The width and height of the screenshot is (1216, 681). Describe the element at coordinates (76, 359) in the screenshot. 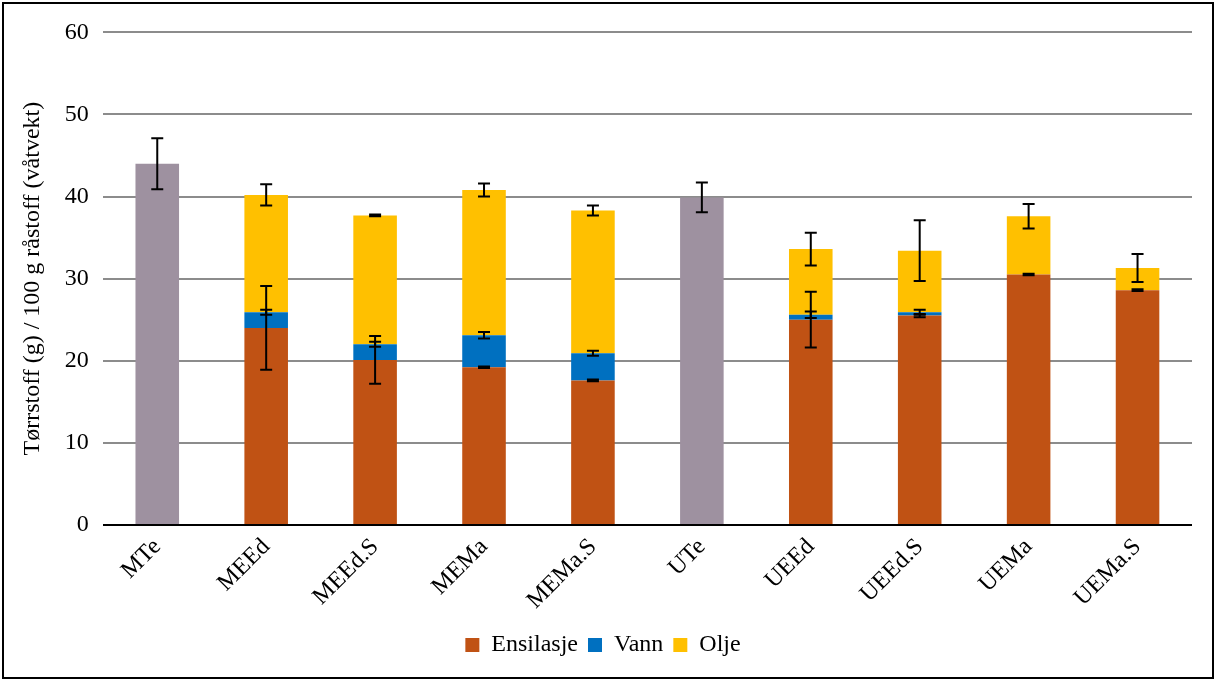

I see `y-tick-label: 20` at that location.